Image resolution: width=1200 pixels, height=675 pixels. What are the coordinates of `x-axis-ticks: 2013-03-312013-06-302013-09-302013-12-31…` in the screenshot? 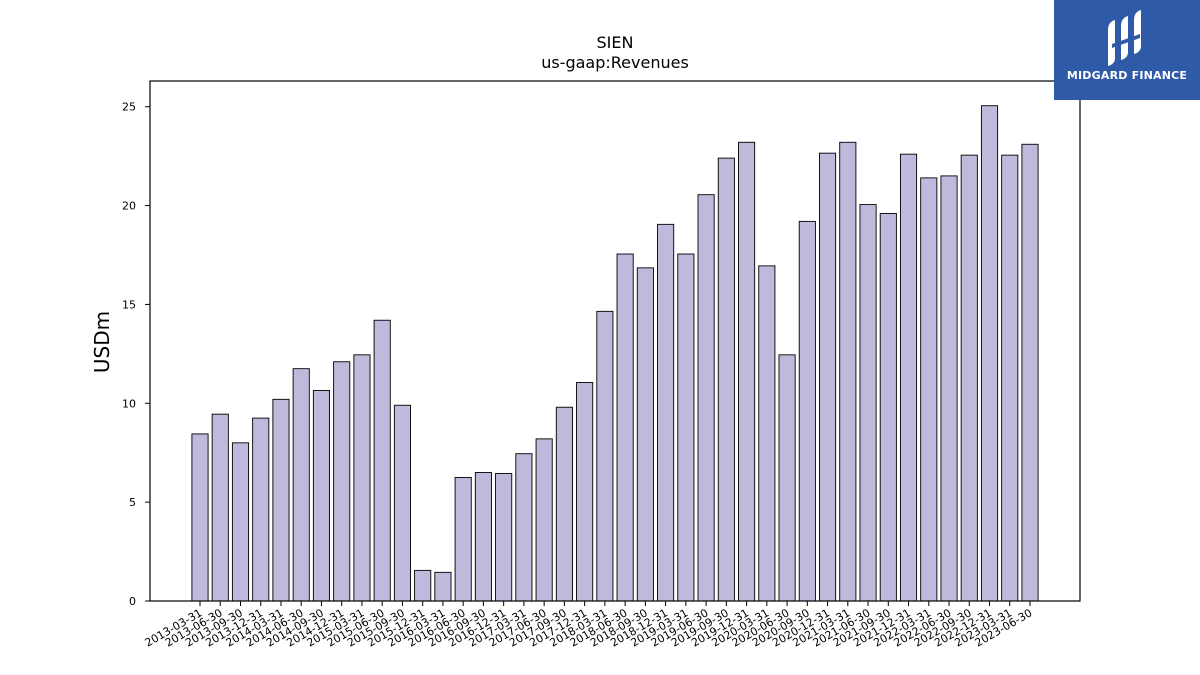 It's located at (589, 625).